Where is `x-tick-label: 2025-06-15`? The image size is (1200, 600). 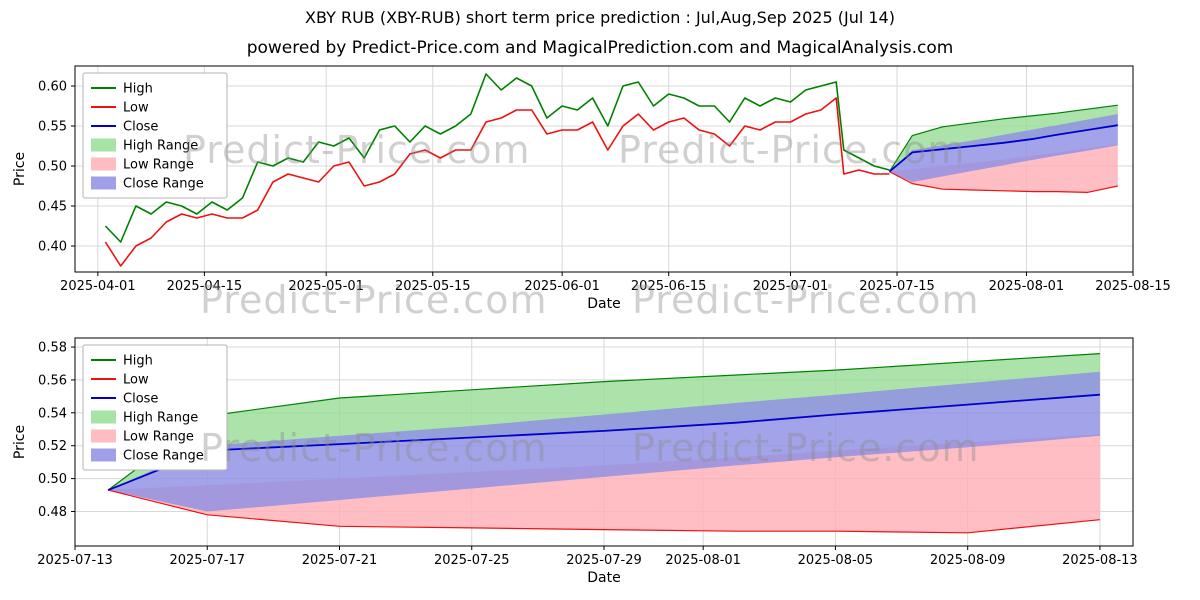
x-tick-label: 2025-06-15 is located at coordinates (669, 286).